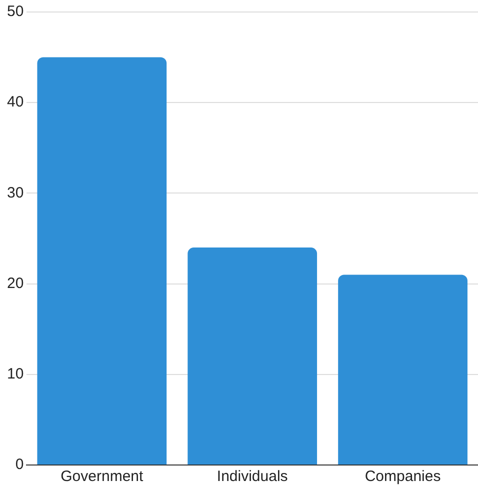 This screenshot has width=478, height=489. I want to click on y-tick-label: 40, so click(15, 102).